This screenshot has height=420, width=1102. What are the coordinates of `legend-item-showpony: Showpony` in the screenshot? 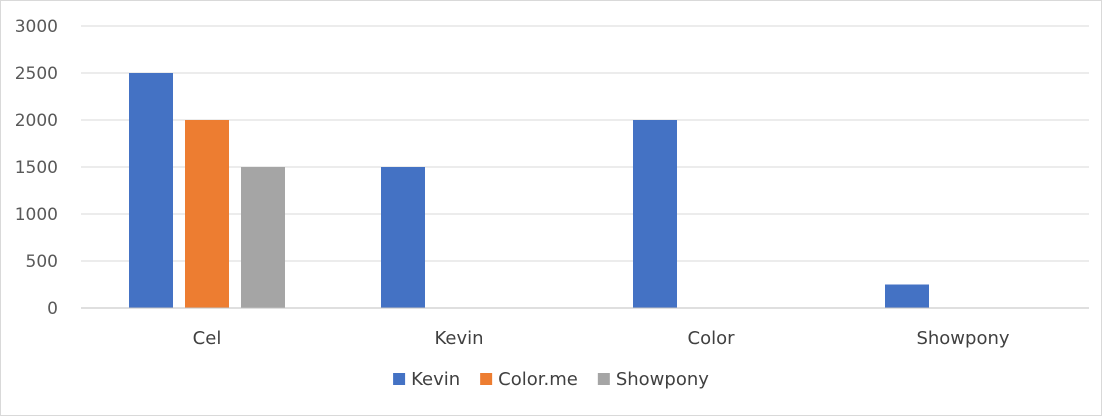 It's located at (653, 379).